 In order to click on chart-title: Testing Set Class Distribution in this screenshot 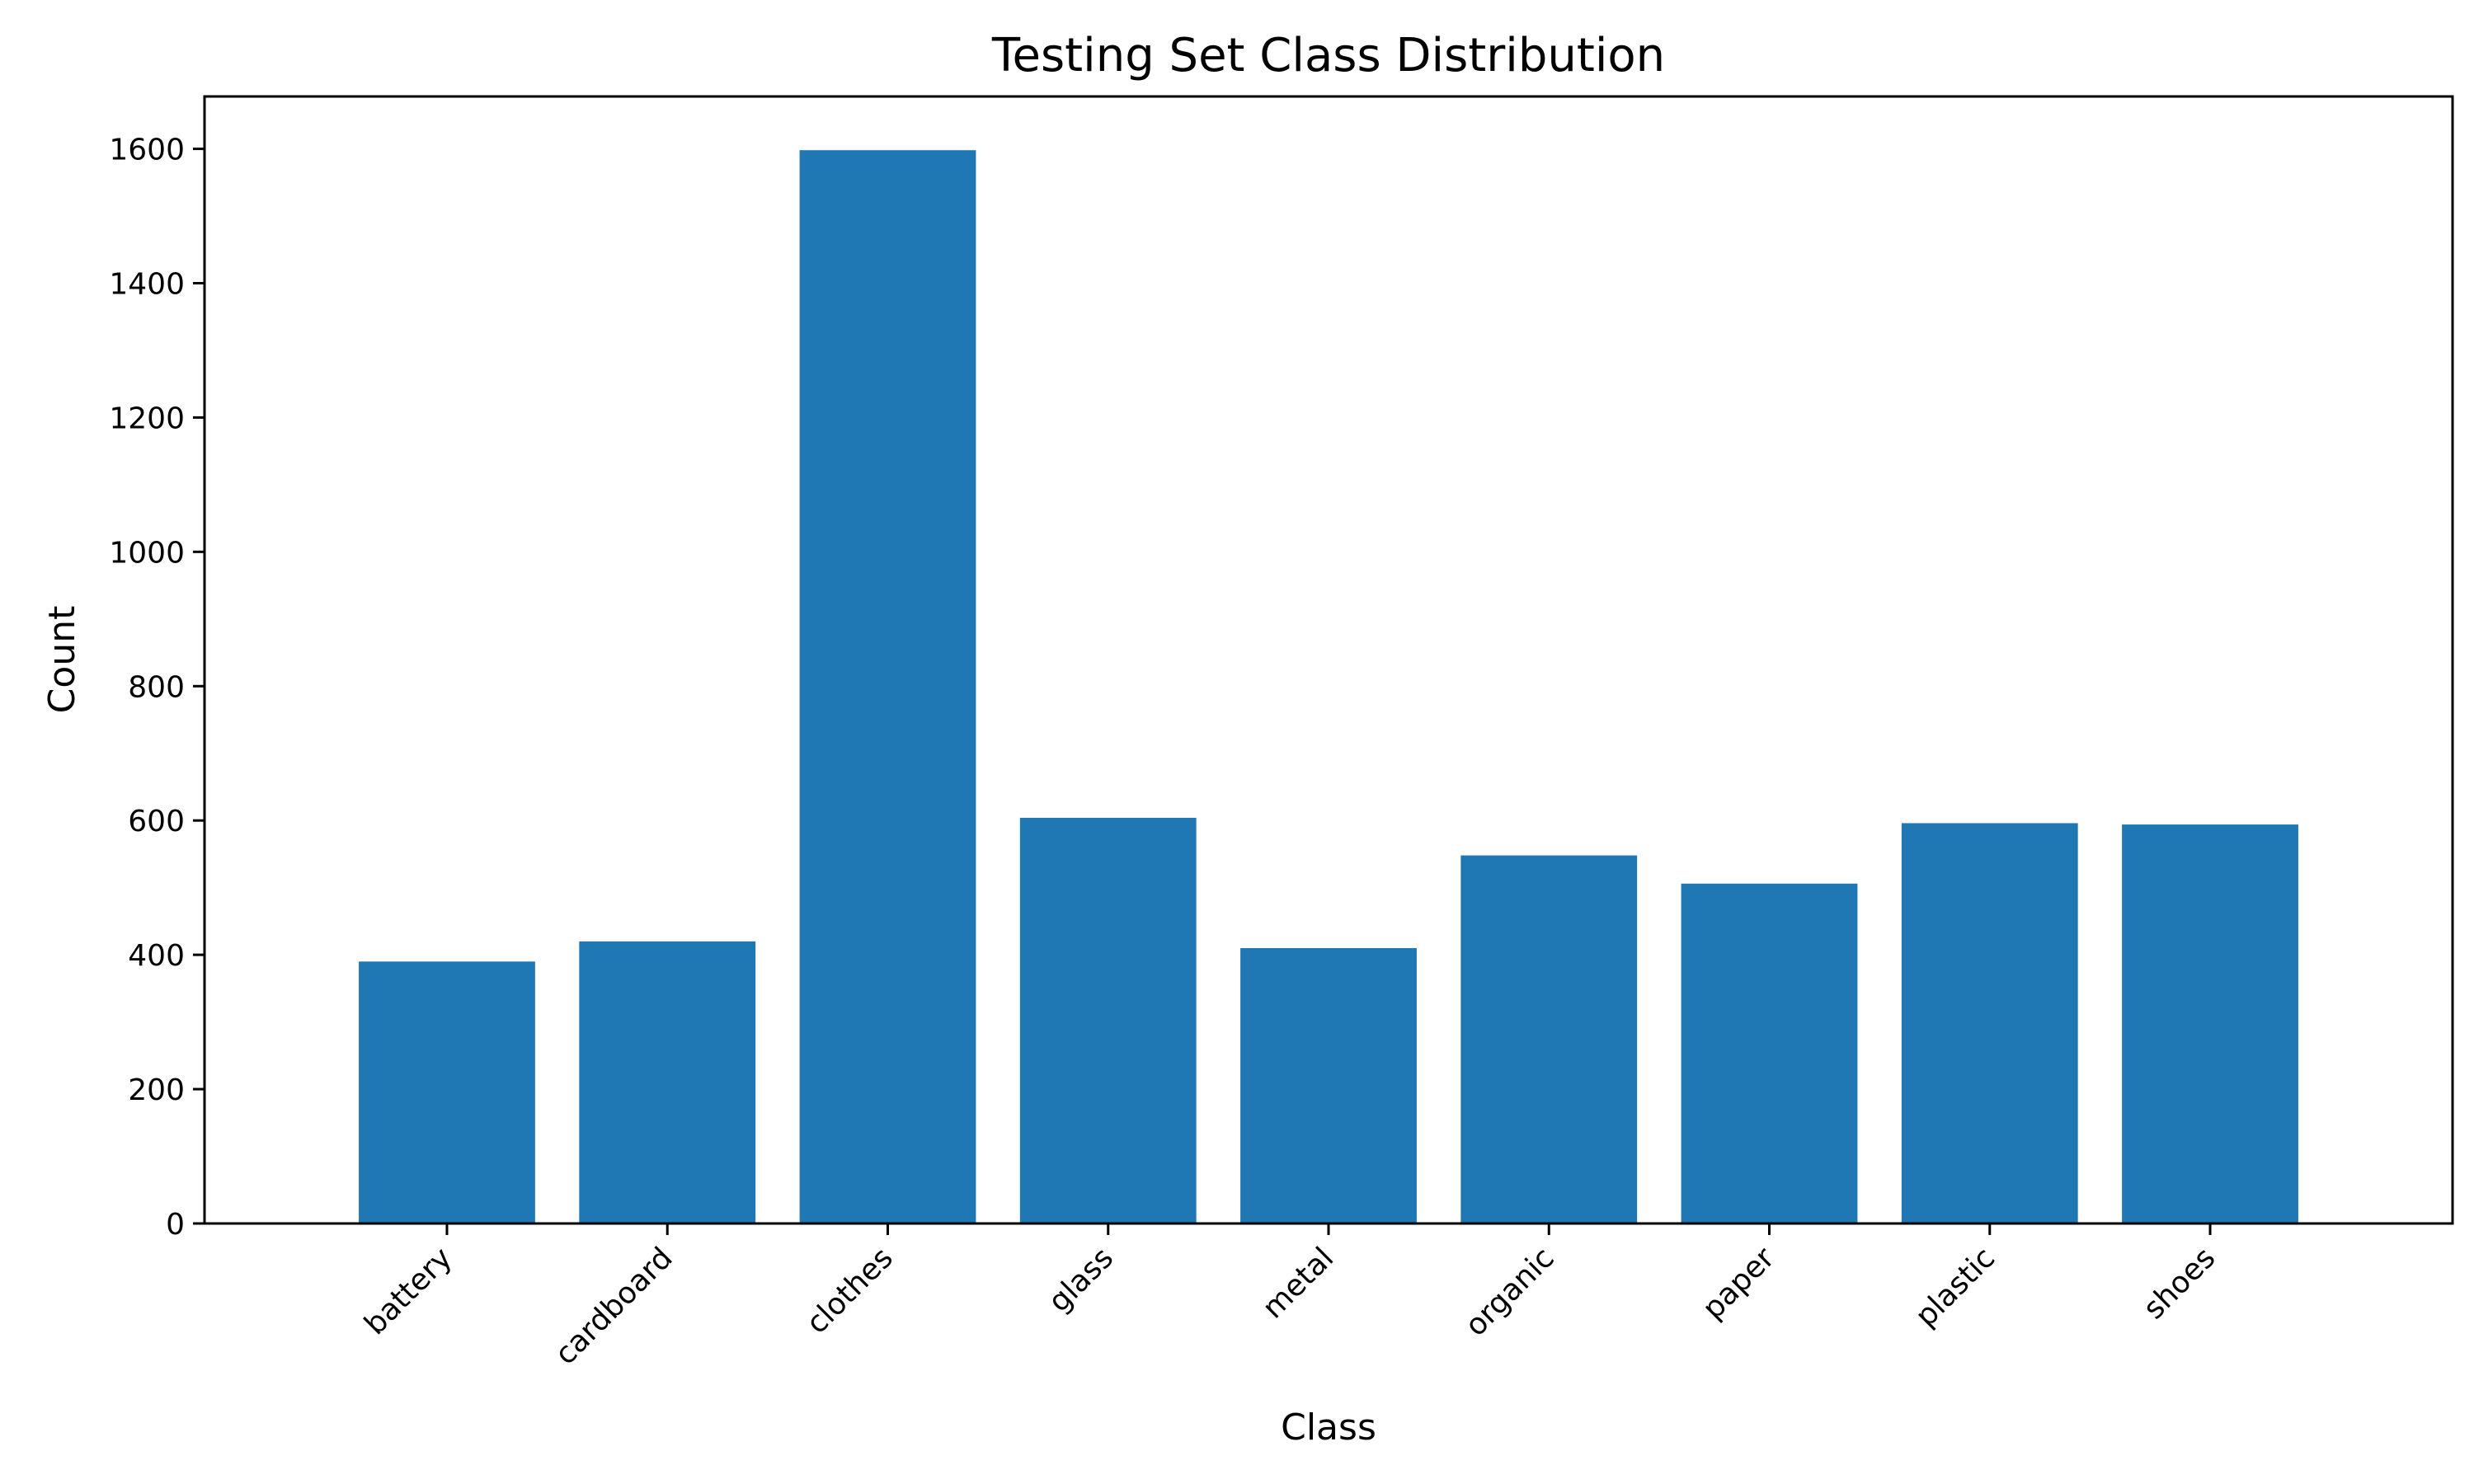, I will do `click(1328, 55)`.